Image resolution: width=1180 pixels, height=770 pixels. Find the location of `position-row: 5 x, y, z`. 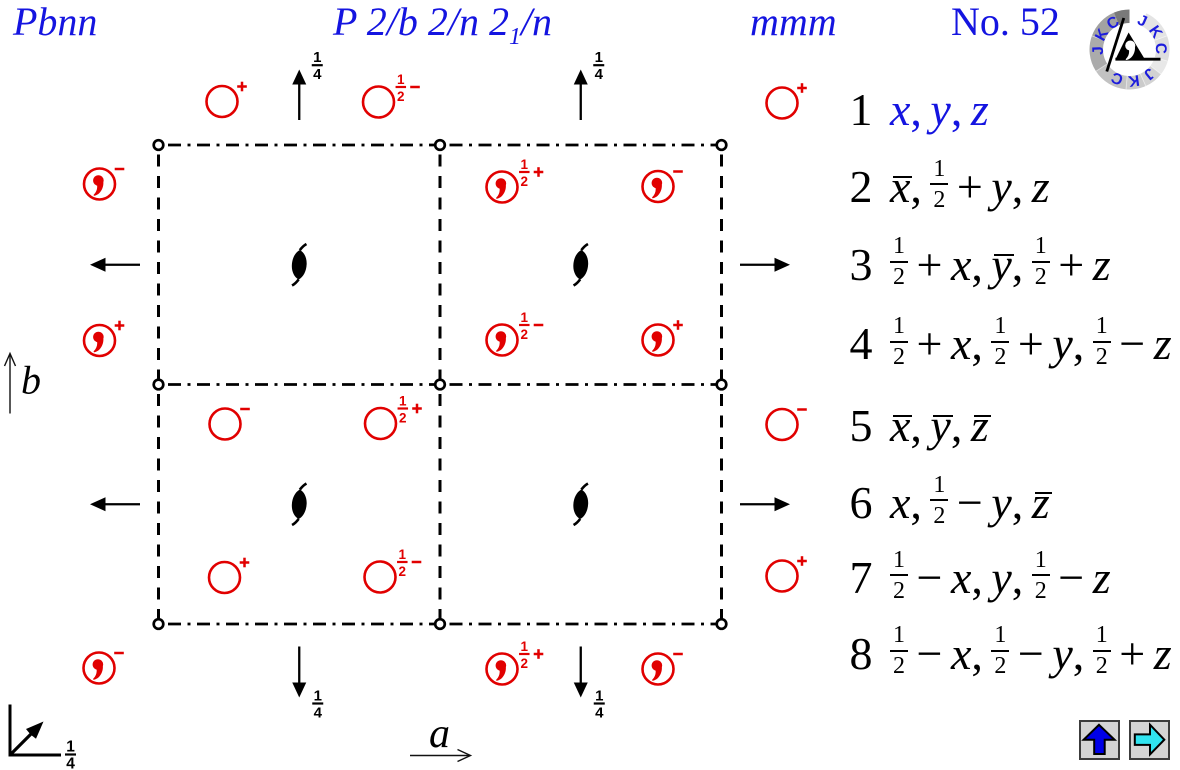

position-row: 5 x, y, z is located at coordinates (915, 425).